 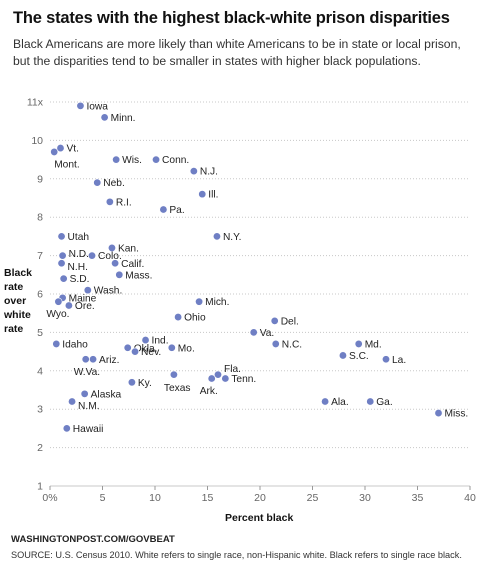 What do you see at coordinates (79, 254) in the screenshot?
I see `data-point-label: N.D.` at bounding box center [79, 254].